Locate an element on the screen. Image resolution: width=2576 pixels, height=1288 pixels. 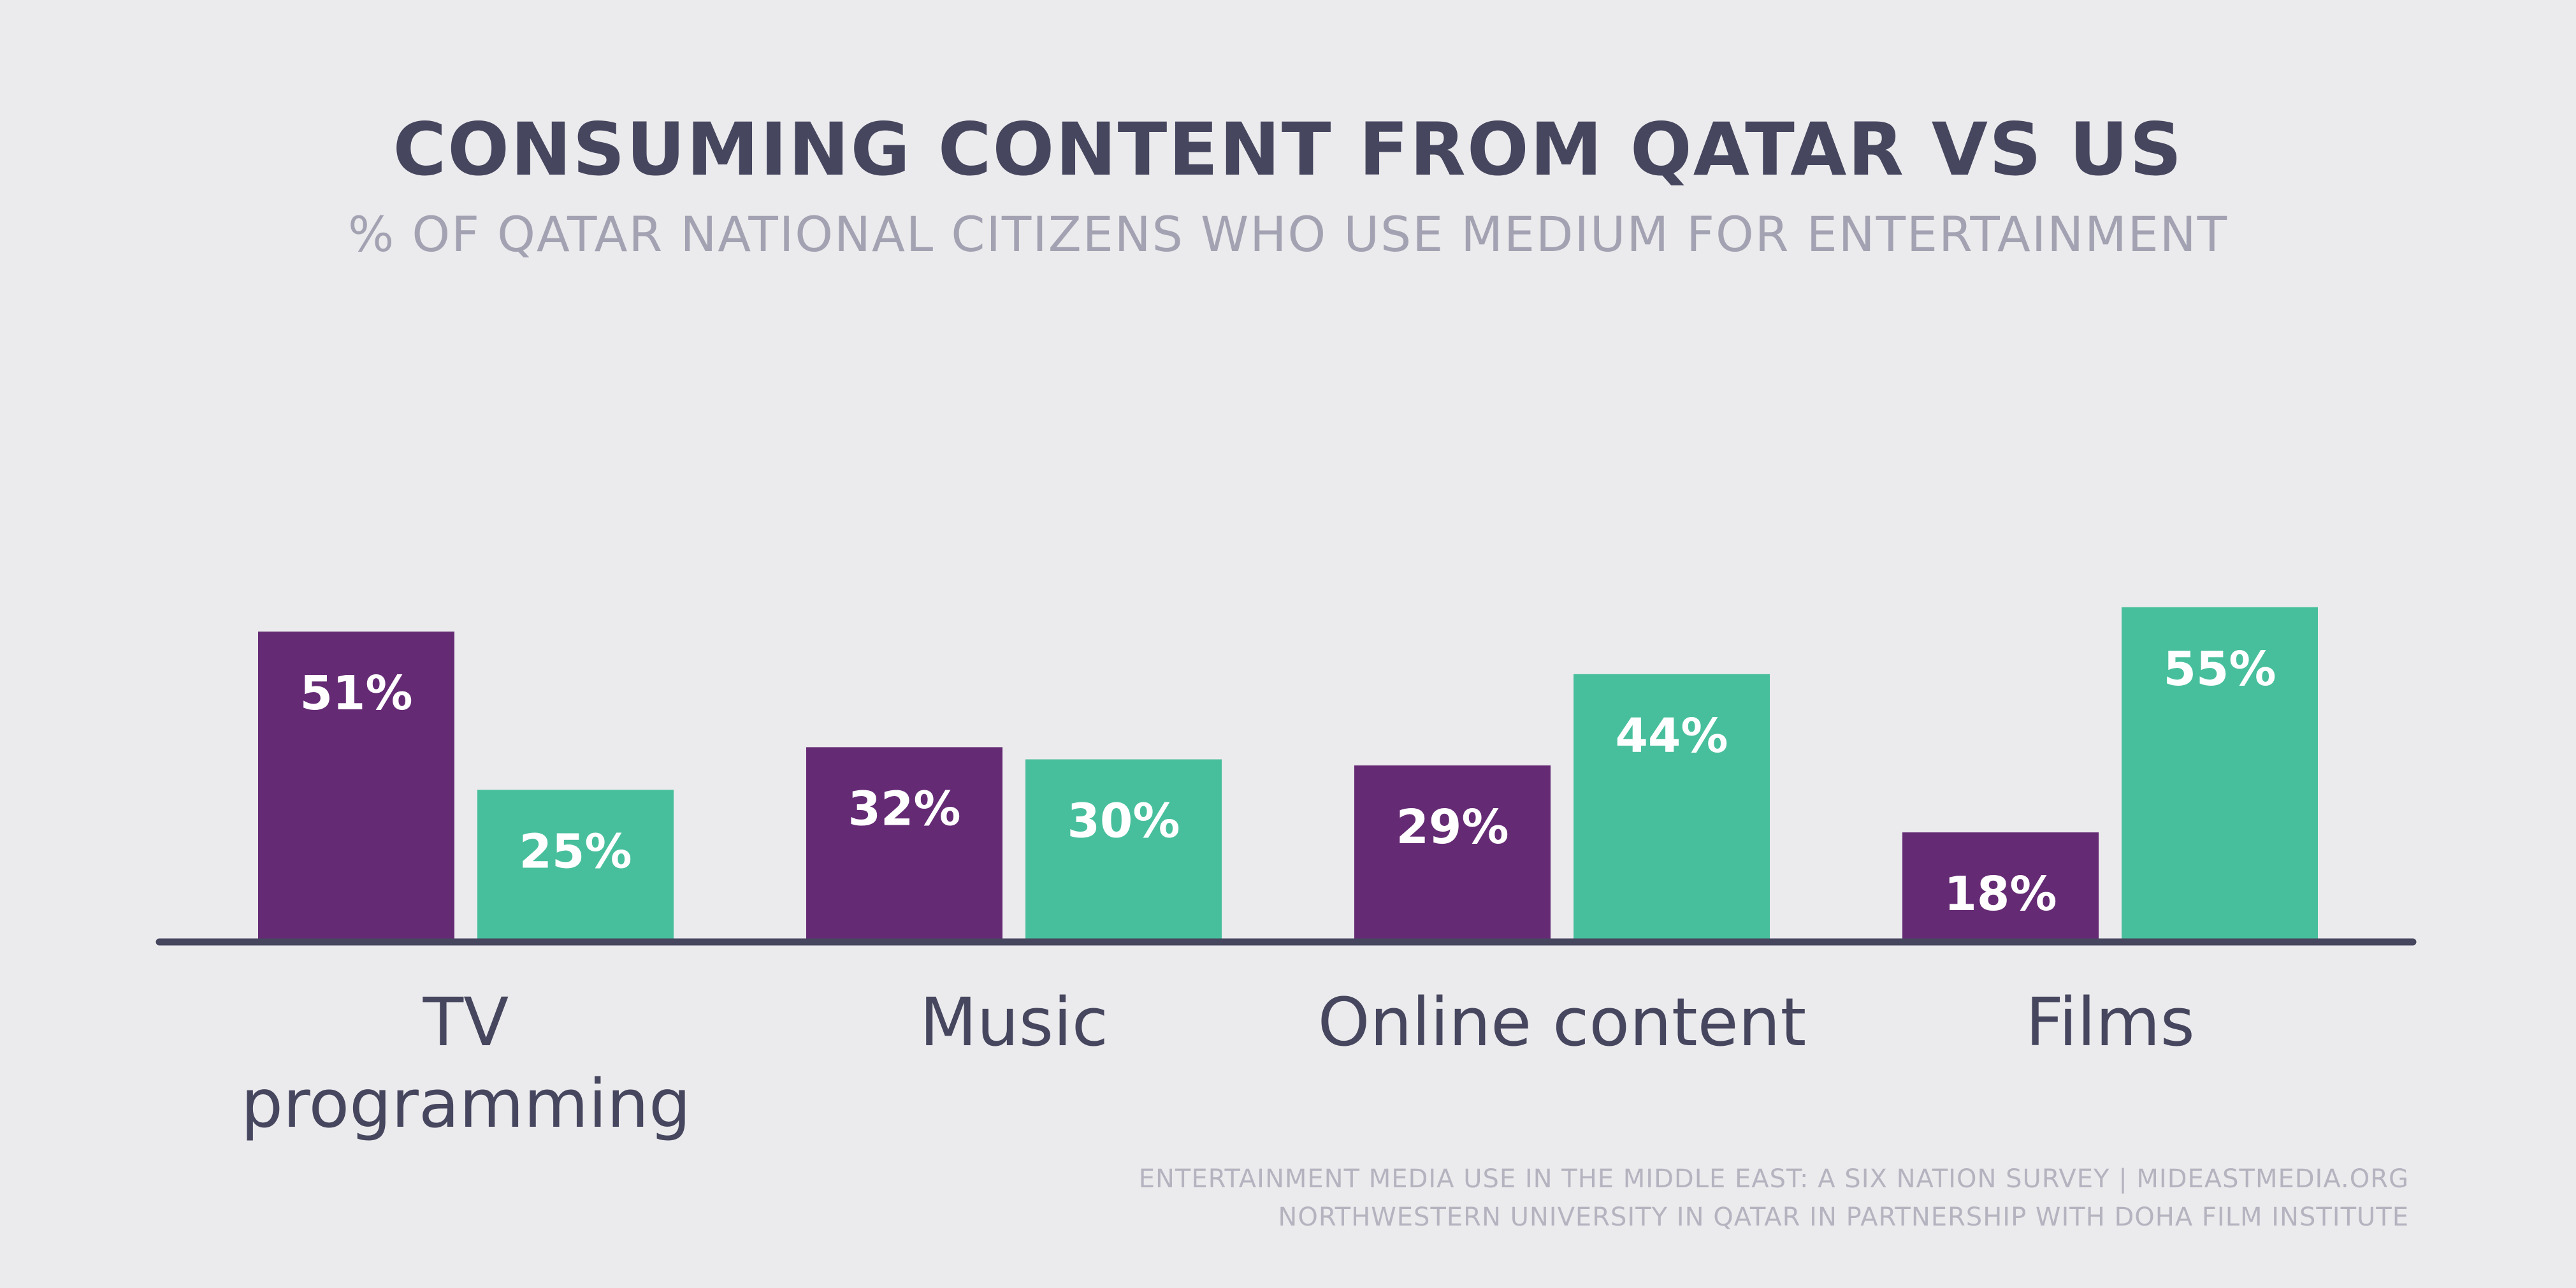
bar-value-label: 18% is located at coordinates (2000, 894).